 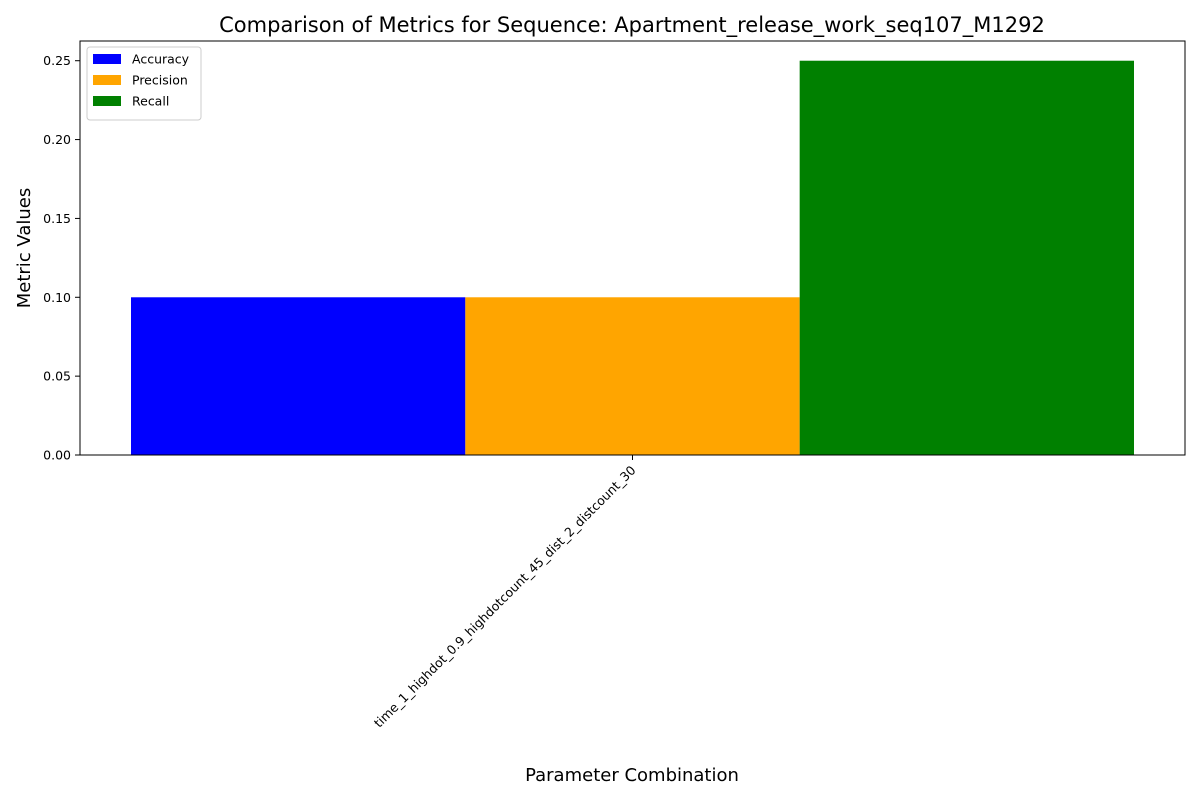 What do you see at coordinates (57, 297) in the screenshot?
I see `y-tick-label: 0.10` at bounding box center [57, 297].